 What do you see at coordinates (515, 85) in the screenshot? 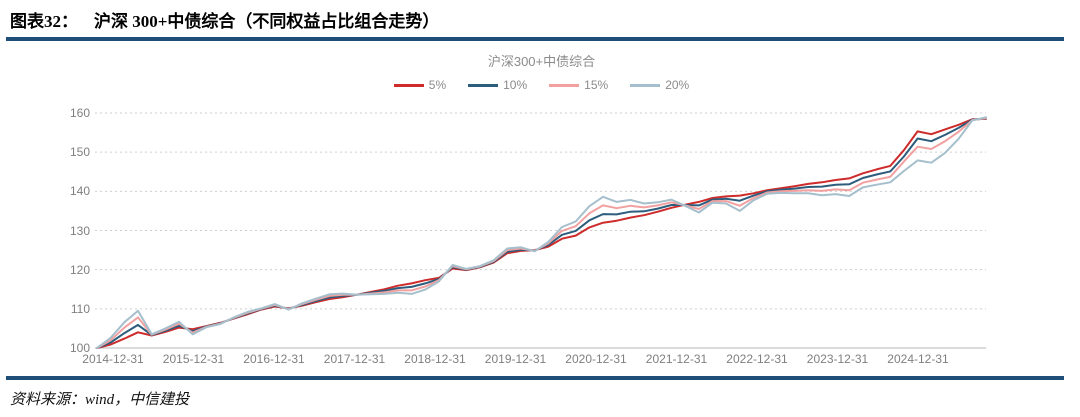
I see `legend-label: 10%` at bounding box center [515, 85].